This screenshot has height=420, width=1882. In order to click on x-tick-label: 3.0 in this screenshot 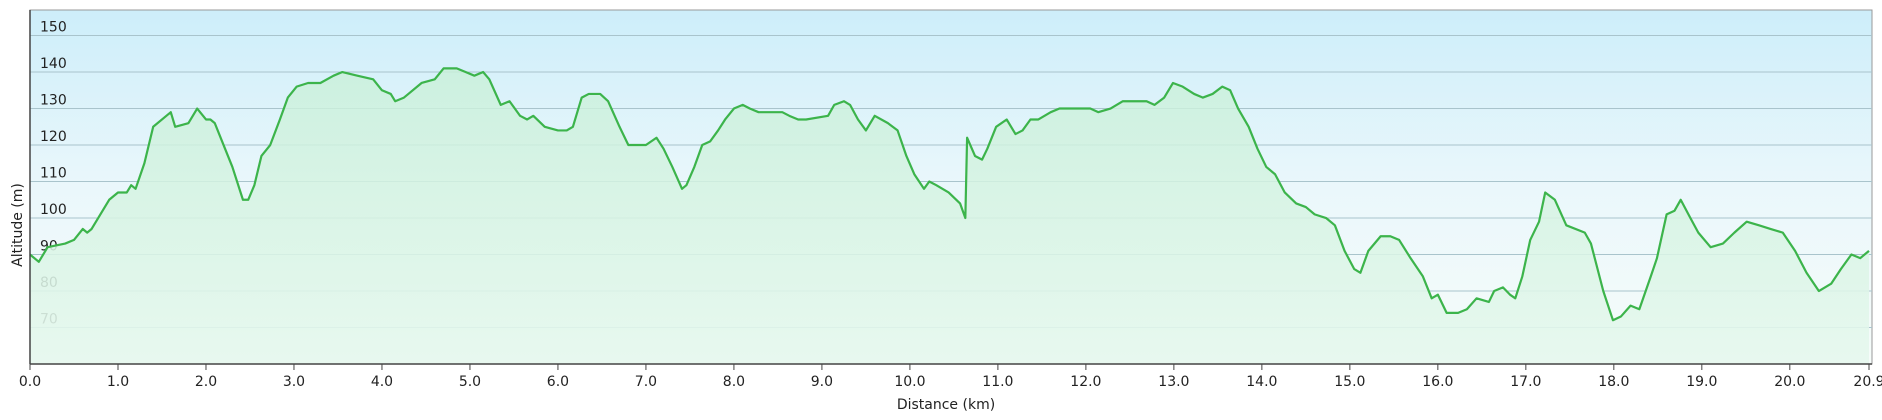, I will do `click(294, 382)`.